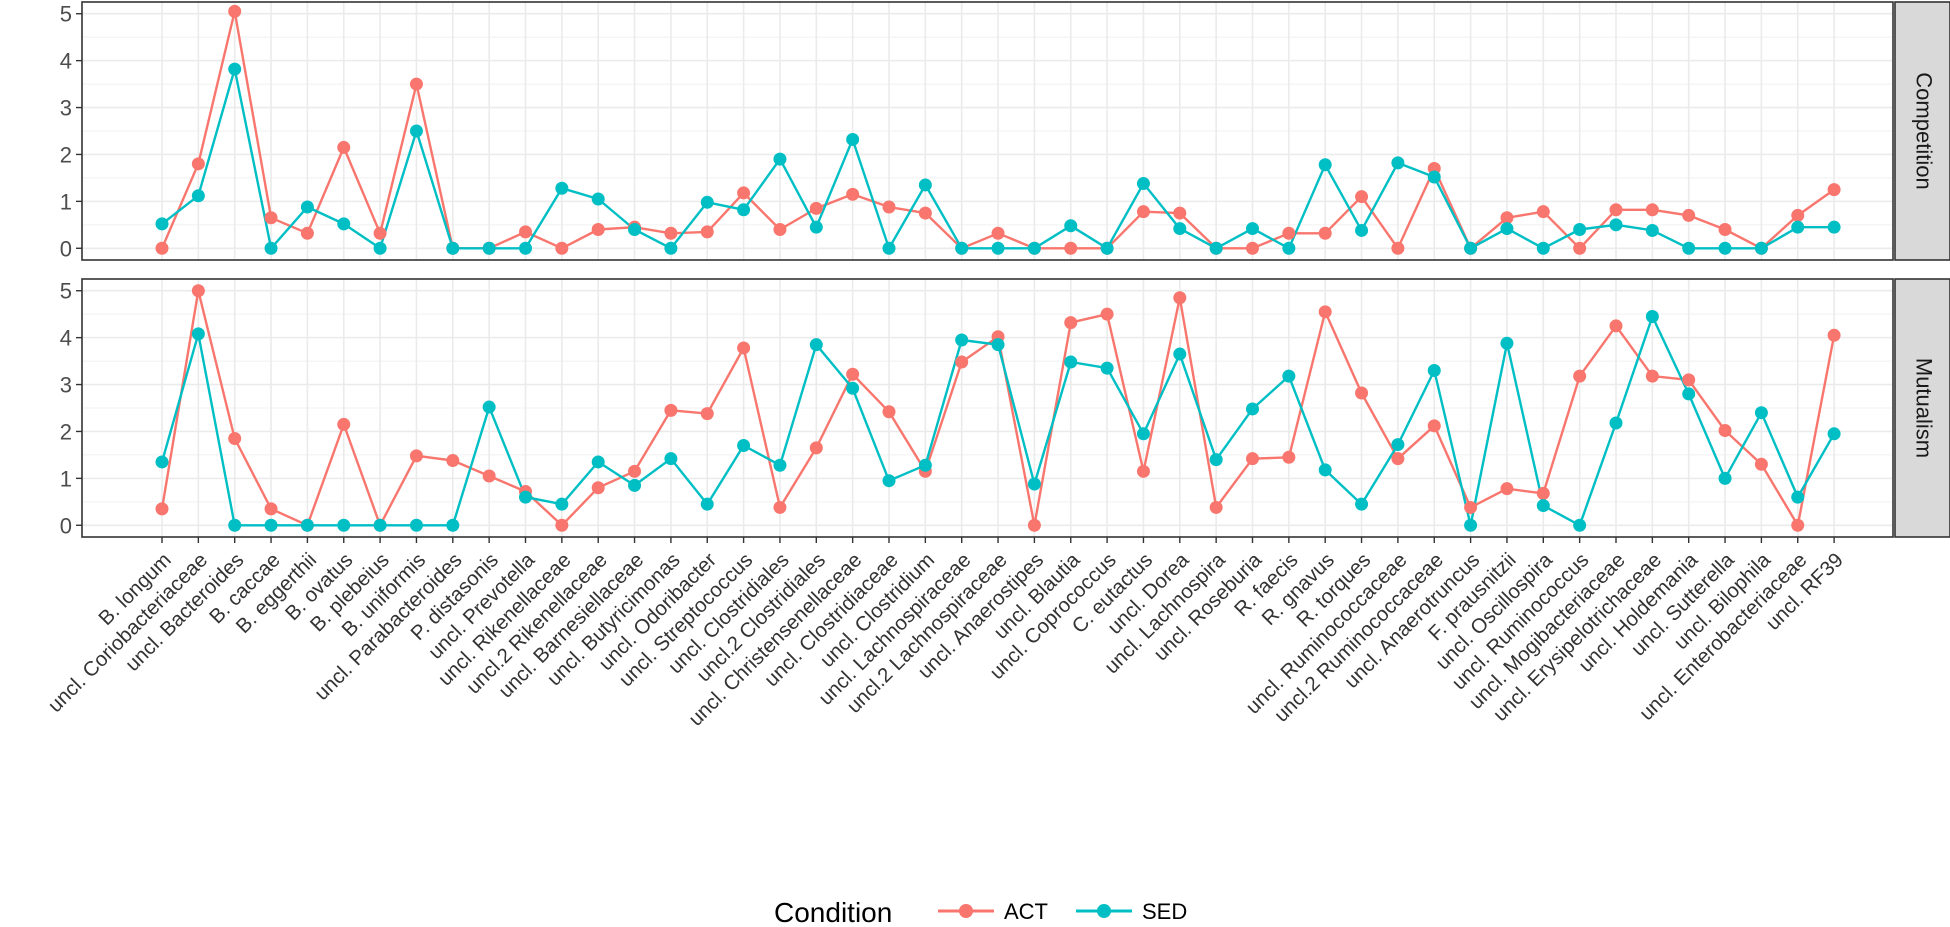 This screenshot has height=927, width=1950. I want to click on y-tick-label: 4, so click(66, 338).